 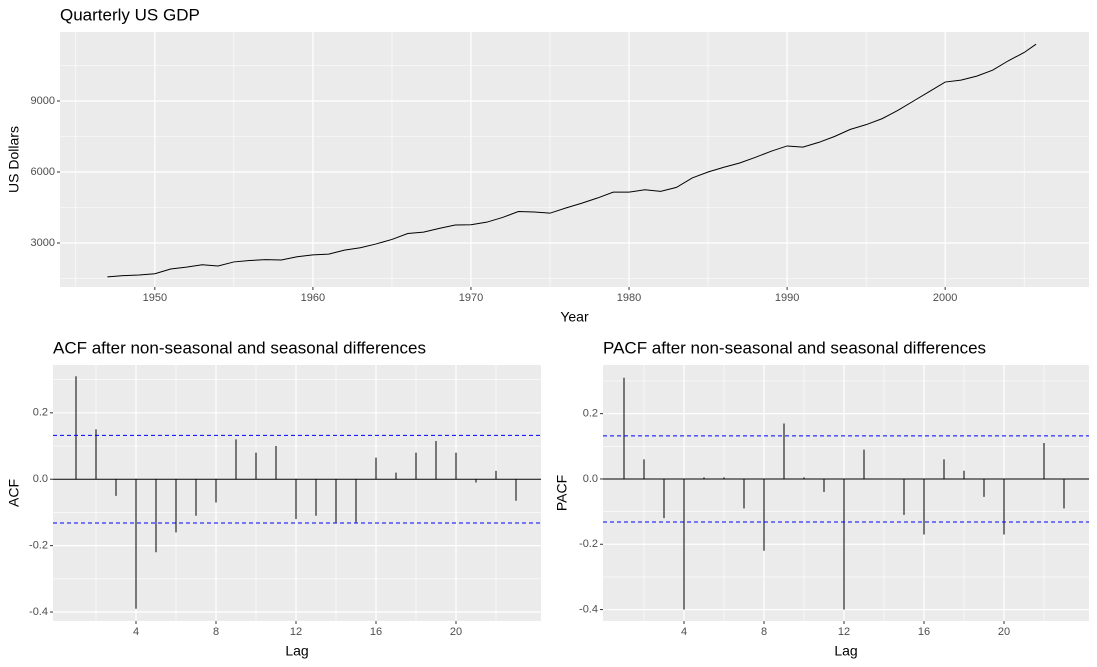 What do you see at coordinates (155, 298) in the screenshot?
I see `x-tick-label: 1950` at bounding box center [155, 298].